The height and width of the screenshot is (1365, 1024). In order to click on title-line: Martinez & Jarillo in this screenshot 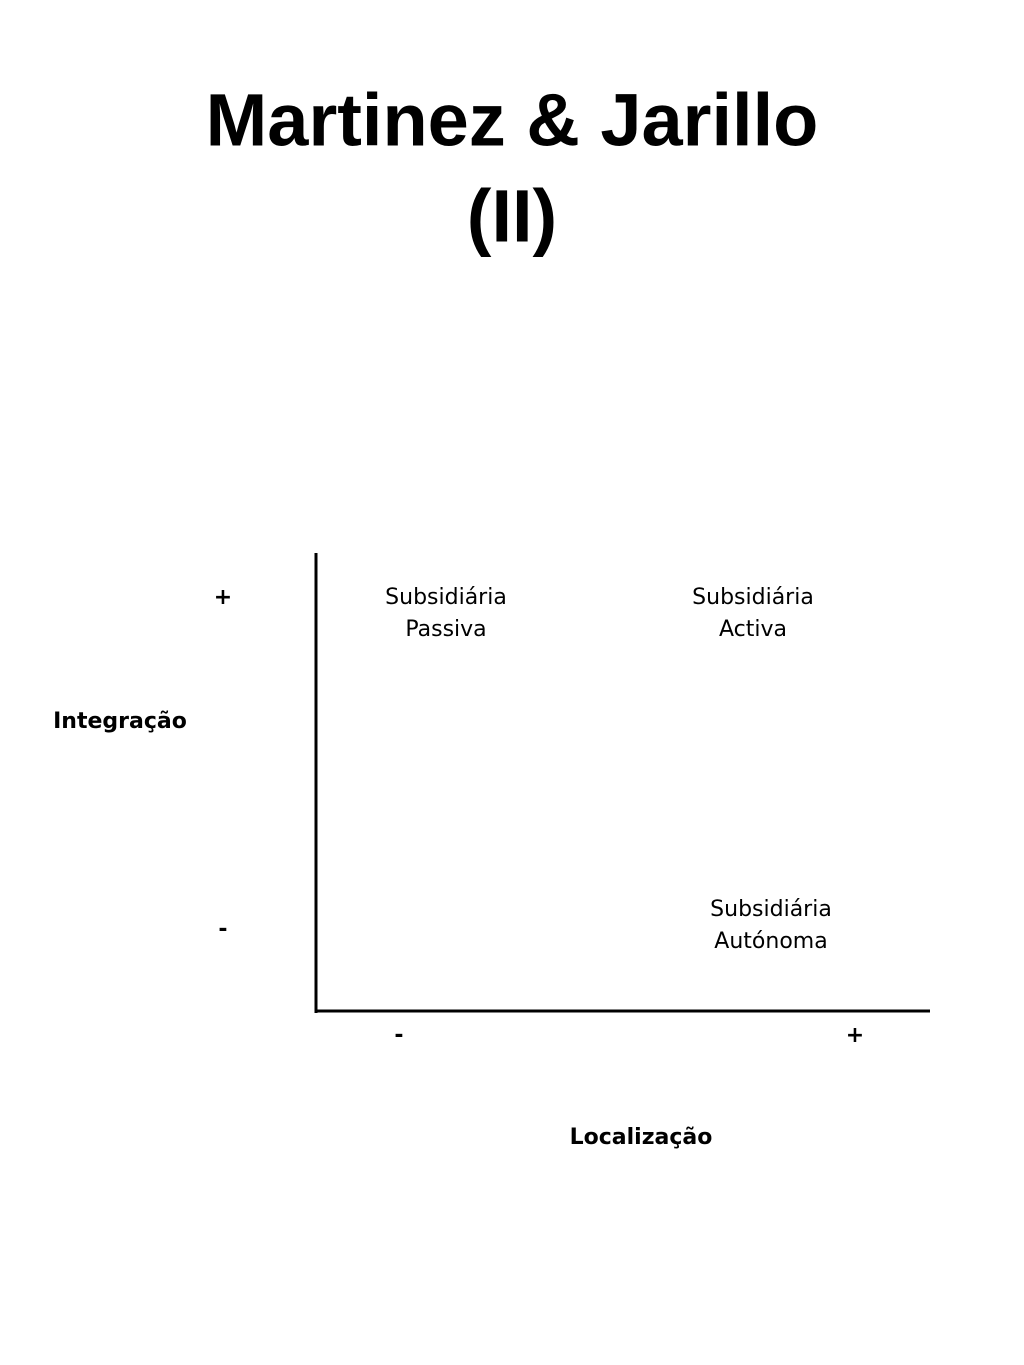, I will do `click(512, 120)`.